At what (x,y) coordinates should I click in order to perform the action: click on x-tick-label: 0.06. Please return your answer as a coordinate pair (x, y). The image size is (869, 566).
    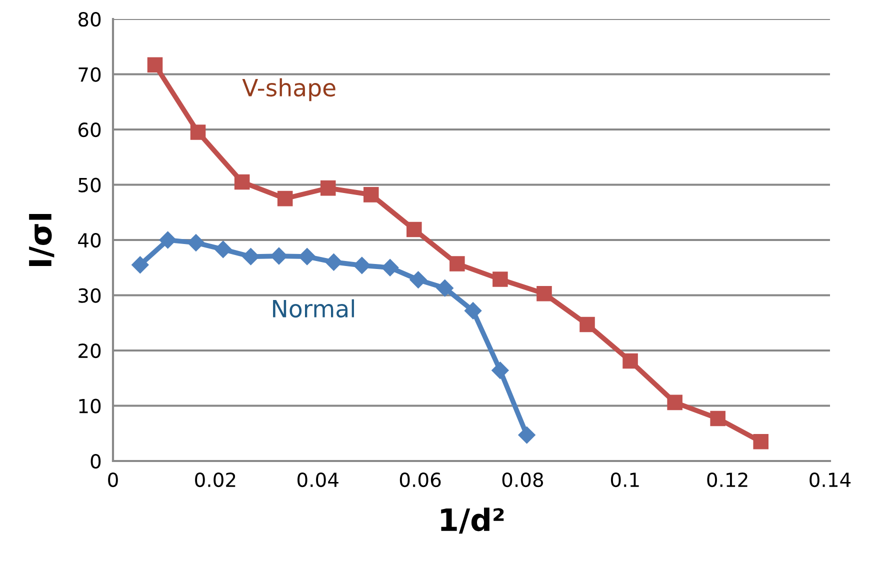
    Looking at the image, I should click on (420, 480).